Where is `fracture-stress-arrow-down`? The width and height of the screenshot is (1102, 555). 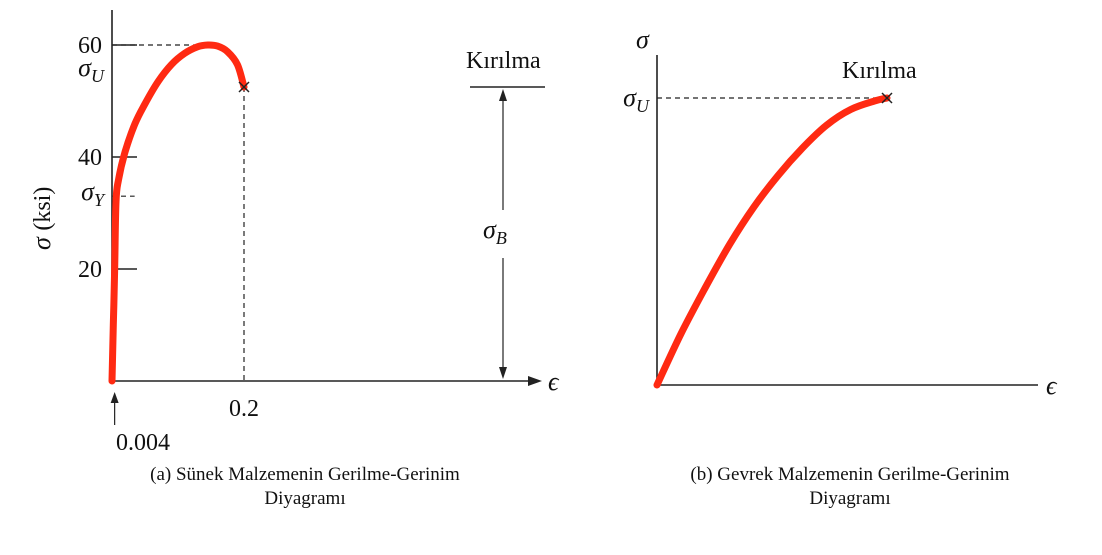 fracture-stress-arrow-down is located at coordinates (503, 373).